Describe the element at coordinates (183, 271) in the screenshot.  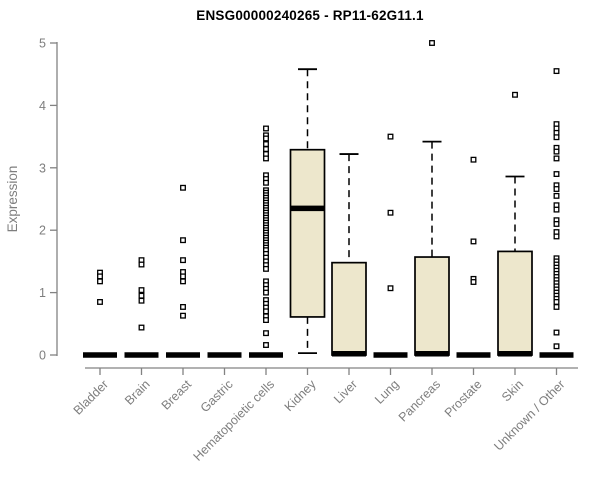
I see `boxplot-breast` at that location.